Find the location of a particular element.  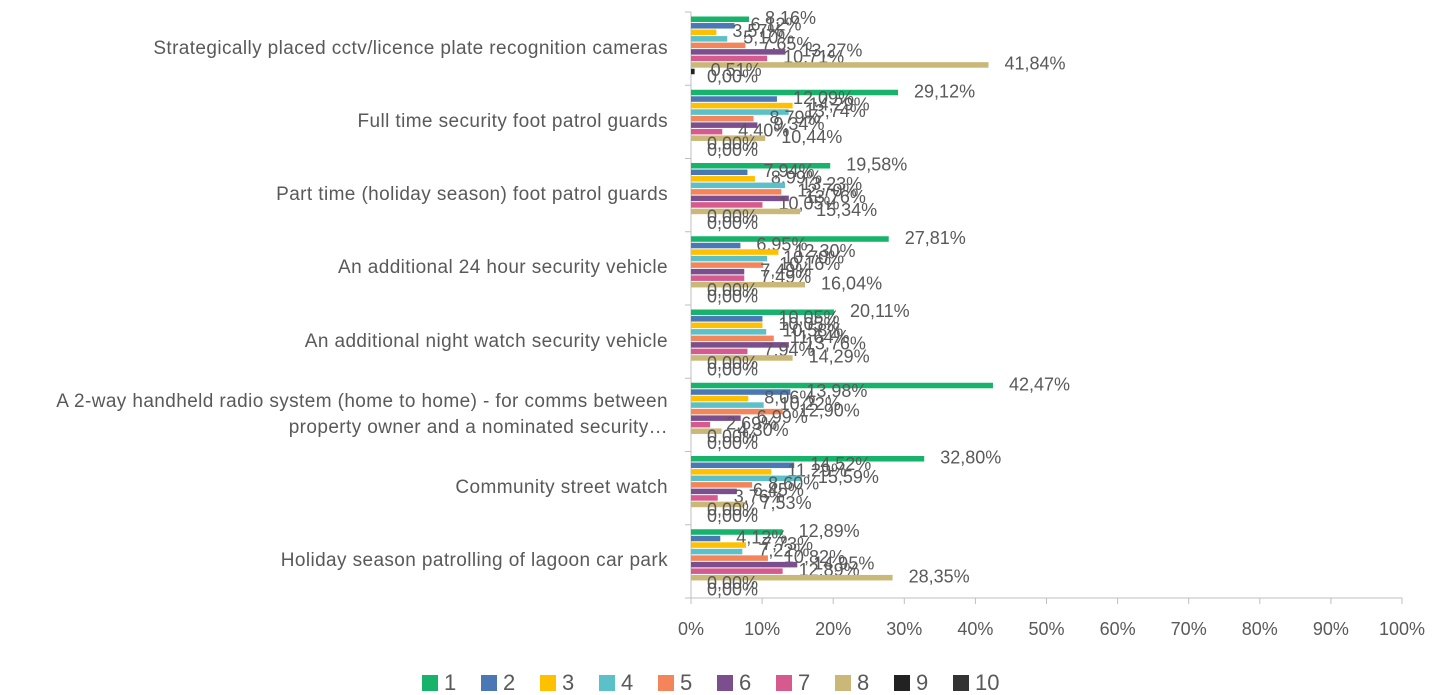

legend-label: 9 is located at coordinates (922, 682).